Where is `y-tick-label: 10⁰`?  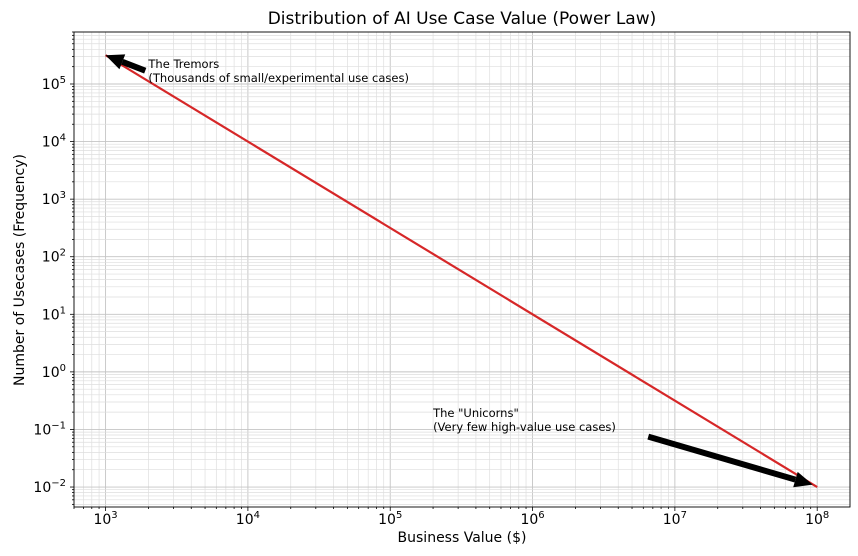 y-tick-label: 10⁰ is located at coordinates (54, 372).